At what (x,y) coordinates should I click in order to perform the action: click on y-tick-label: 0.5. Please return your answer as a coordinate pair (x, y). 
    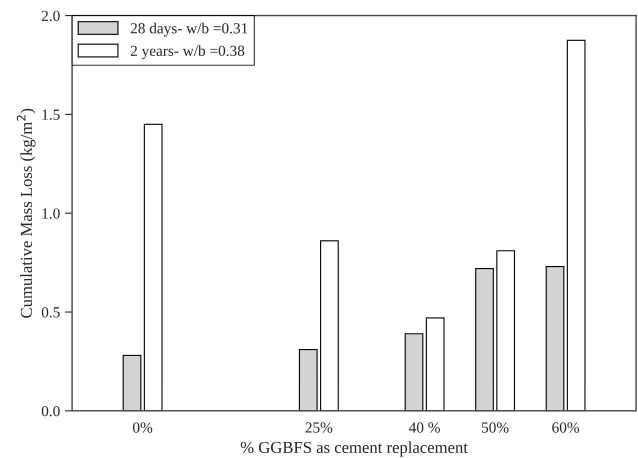
    Looking at the image, I should click on (51, 312).